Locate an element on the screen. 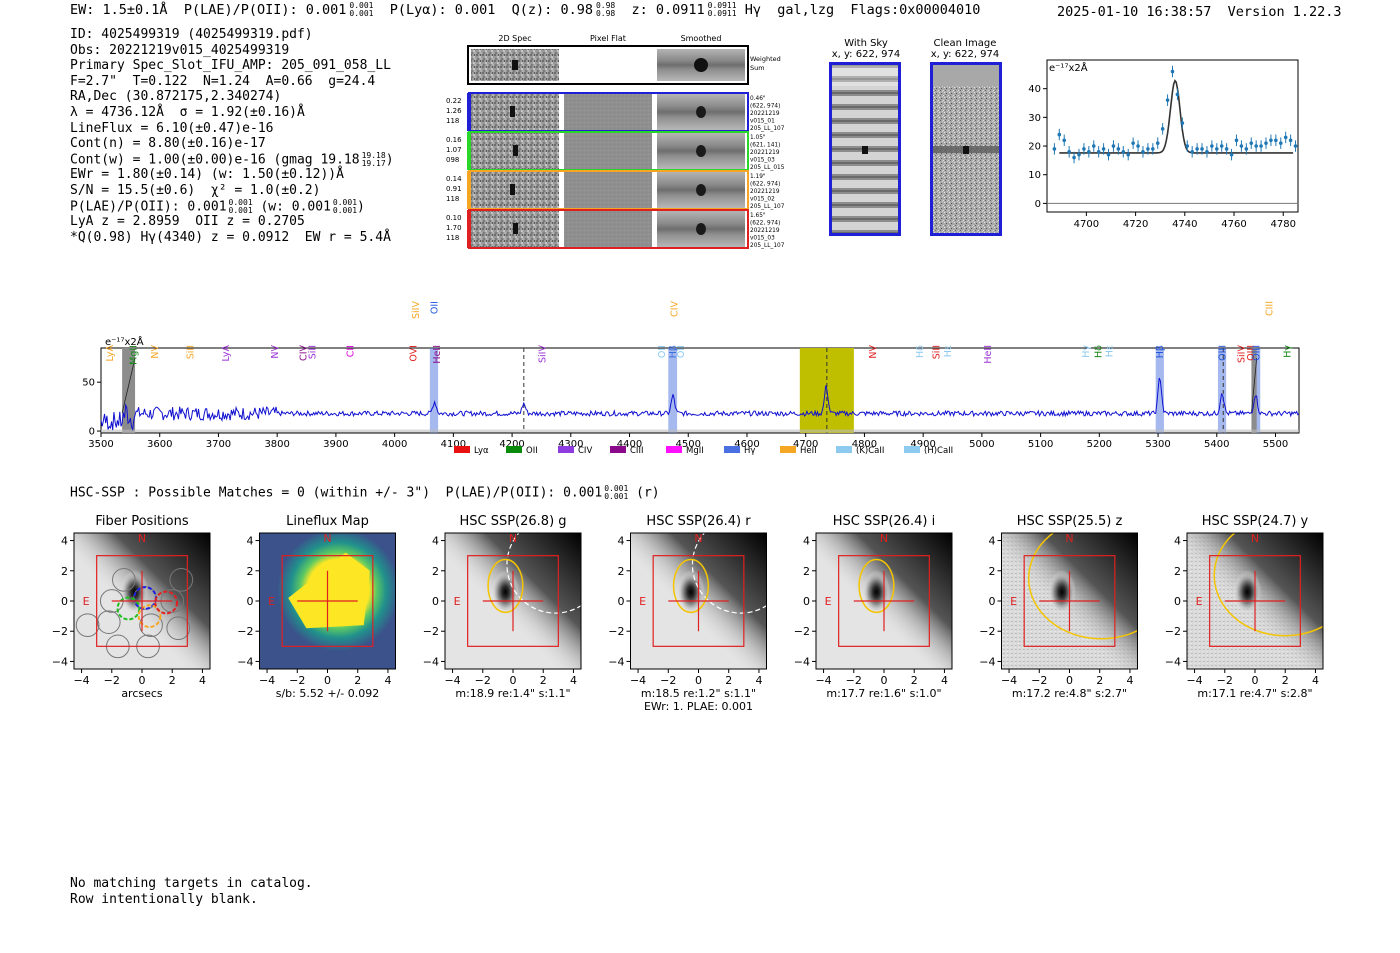 This screenshot has width=1400, height=953. header-timestamp-version: 2025-01-10 16:38:57 Version 1.22.3 is located at coordinates (1199, 12).